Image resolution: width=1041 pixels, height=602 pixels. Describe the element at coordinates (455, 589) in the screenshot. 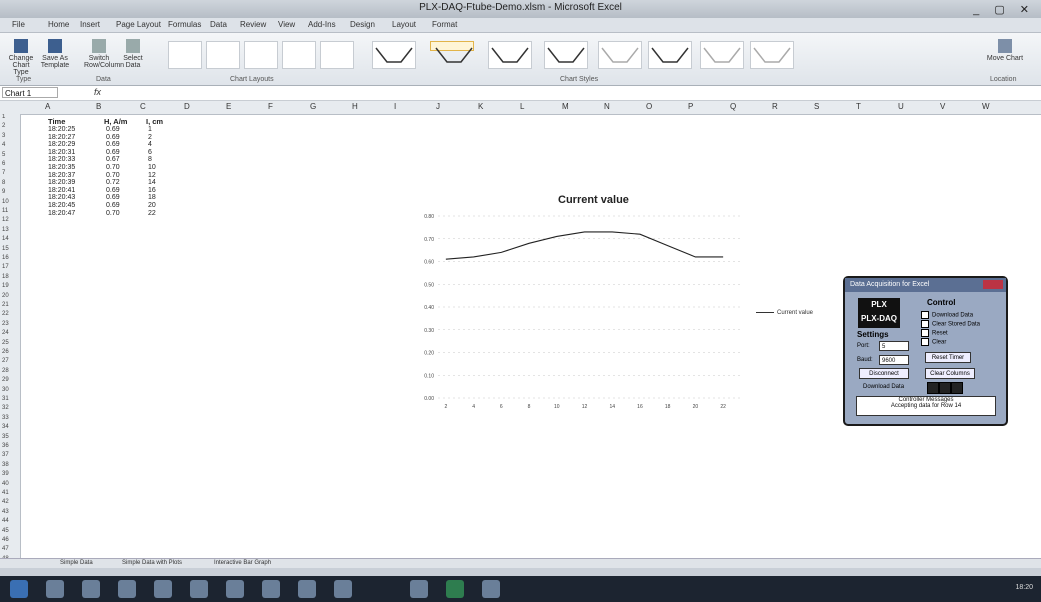

I see `excel-icon` at that location.